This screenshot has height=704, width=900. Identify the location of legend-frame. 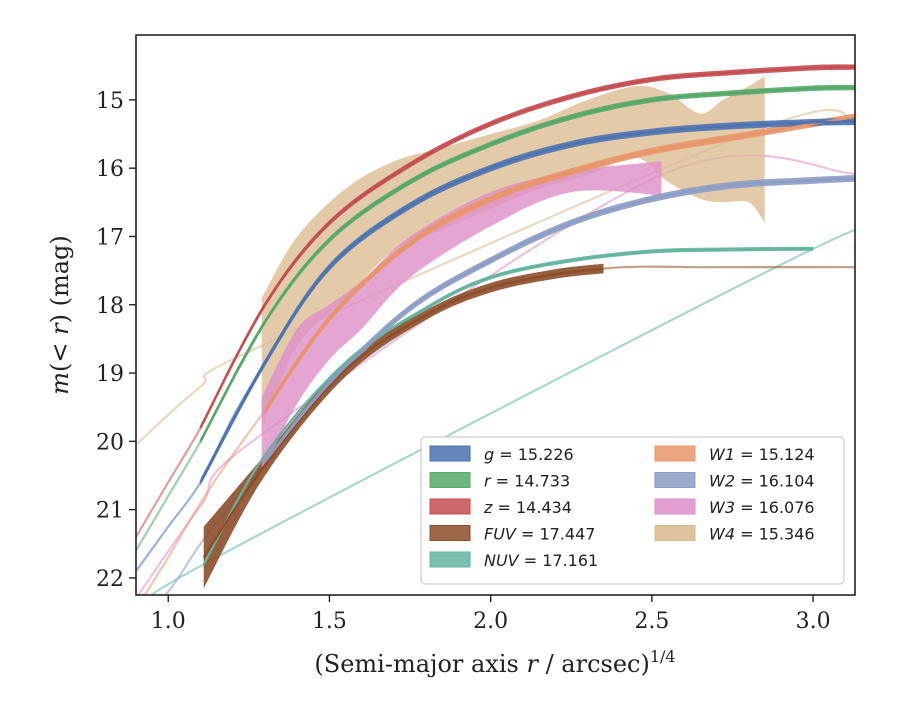
(632, 510).